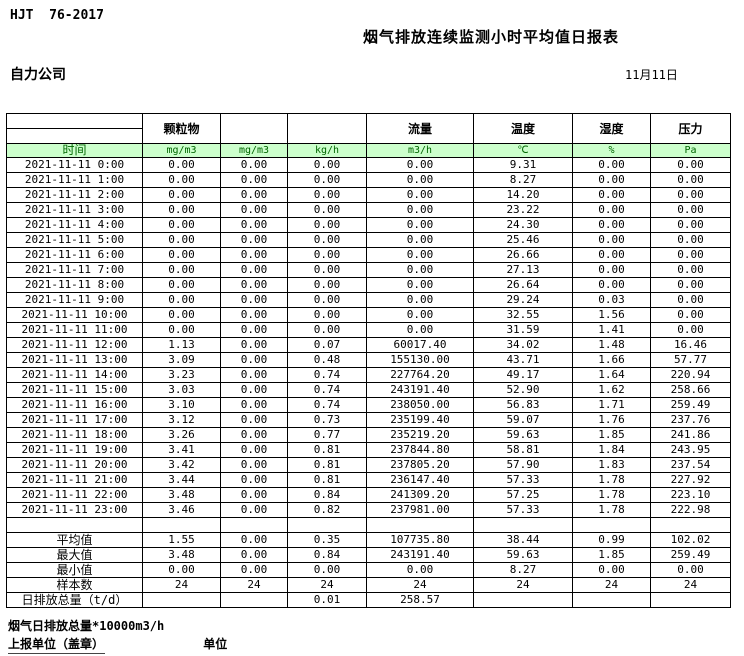 The width and height of the screenshot is (744, 656). Describe the element at coordinates (181, 480) in the screenshot. I see `value-cell: 3.44` at that location.